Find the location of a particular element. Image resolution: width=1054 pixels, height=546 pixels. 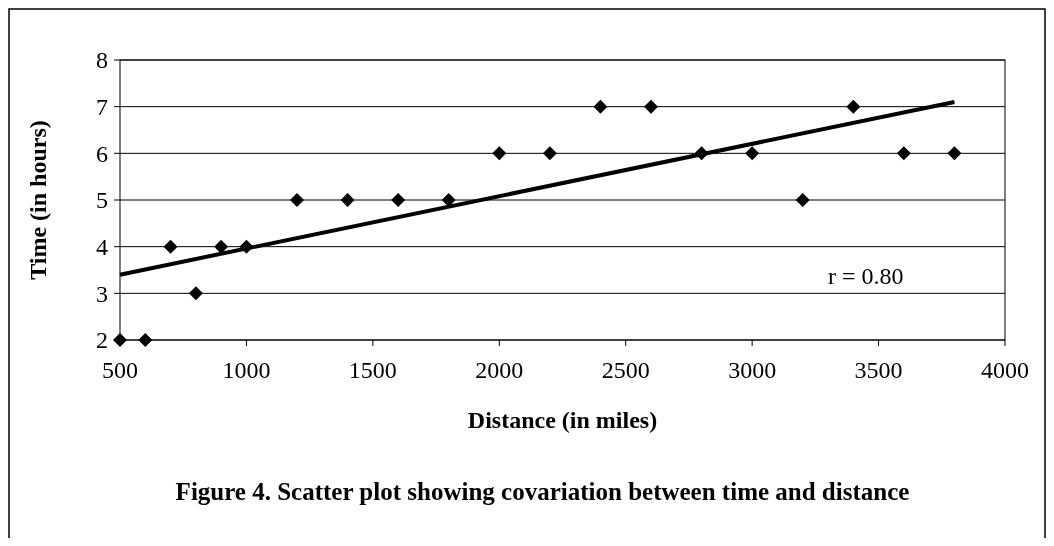

y-tick-label: 7 is located at coordinates (102, 107).